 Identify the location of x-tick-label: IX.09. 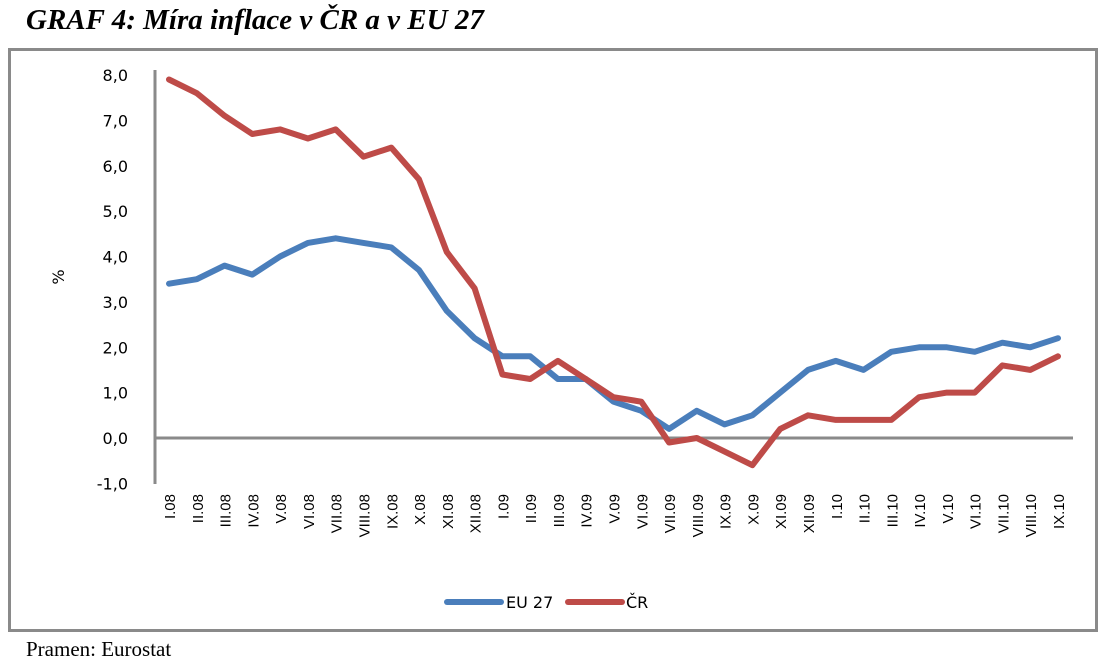
(726, 511).